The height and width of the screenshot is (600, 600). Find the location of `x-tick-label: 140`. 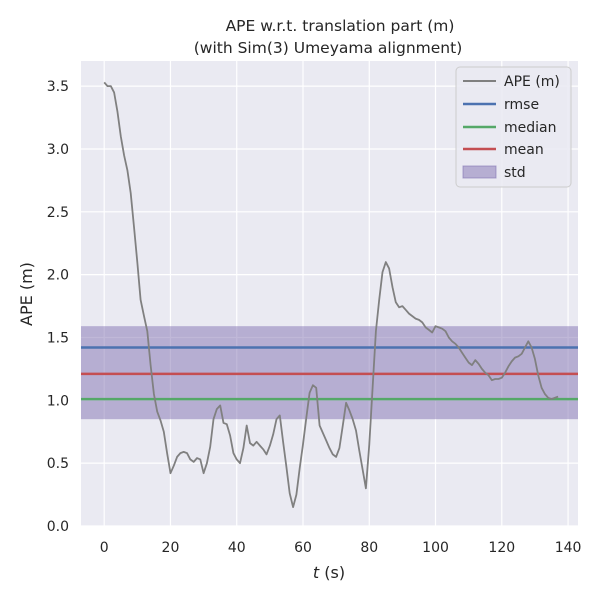

x-tick-label: 140 is located at coordinates (568, 548).